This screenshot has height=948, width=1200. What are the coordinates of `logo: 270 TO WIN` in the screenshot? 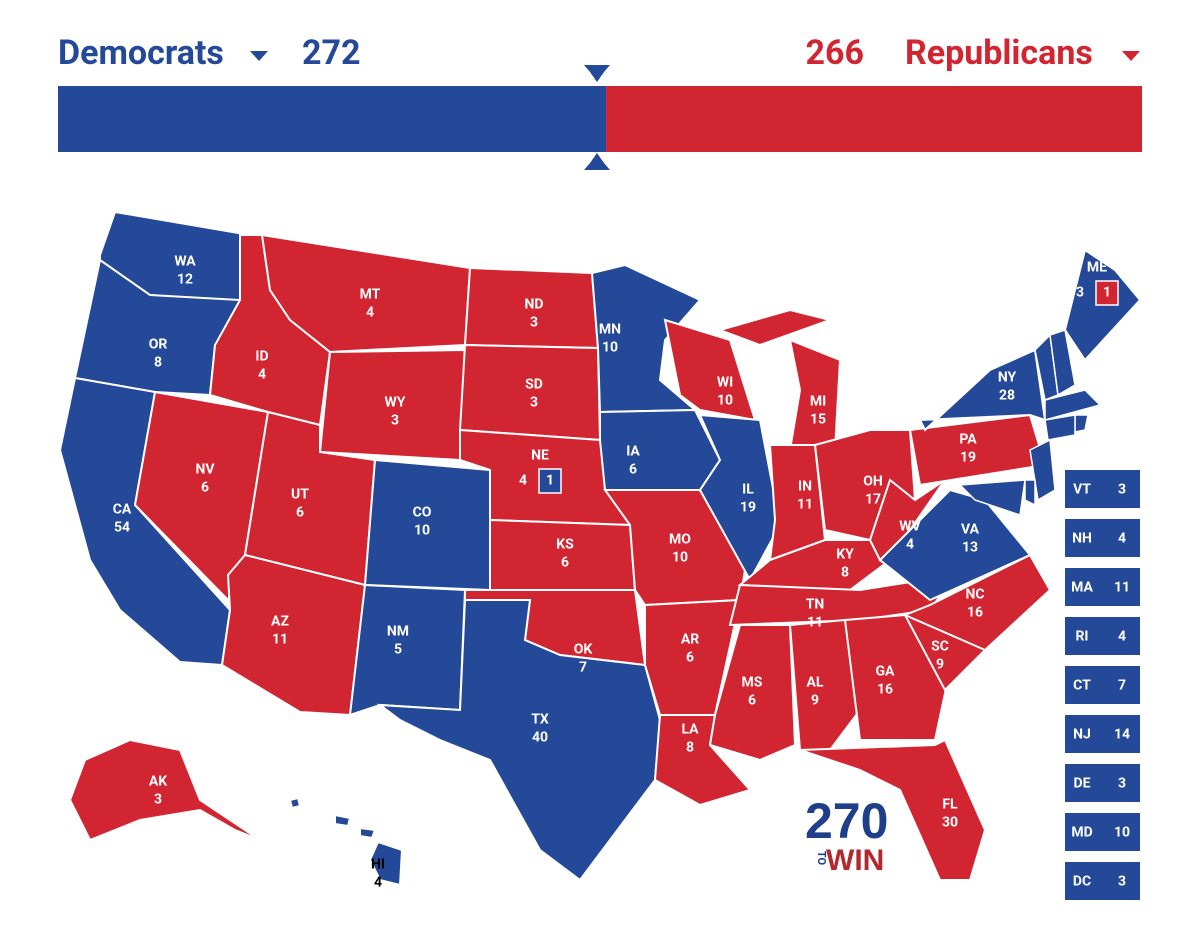 It's located at (846, 835).